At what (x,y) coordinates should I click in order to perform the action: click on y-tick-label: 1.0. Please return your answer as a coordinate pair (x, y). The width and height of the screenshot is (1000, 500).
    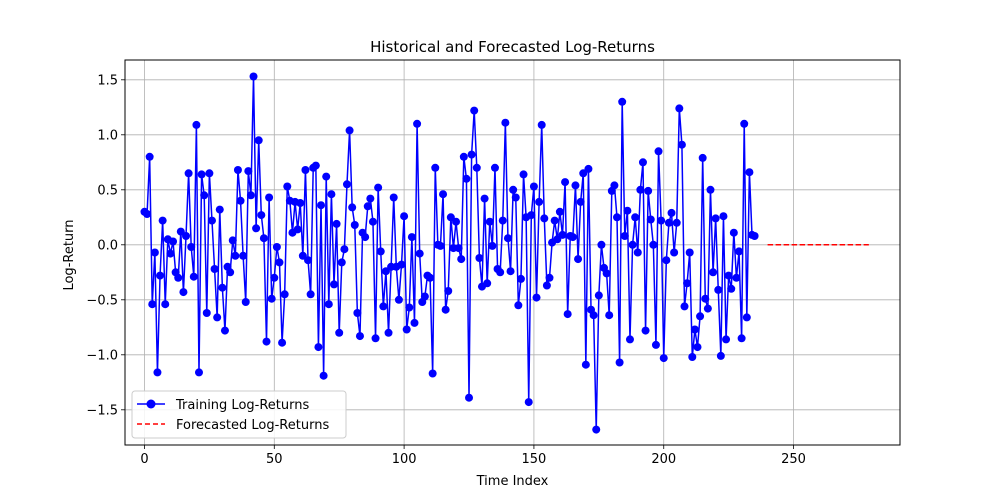
    Looking at the image, I should click on (107, 135).